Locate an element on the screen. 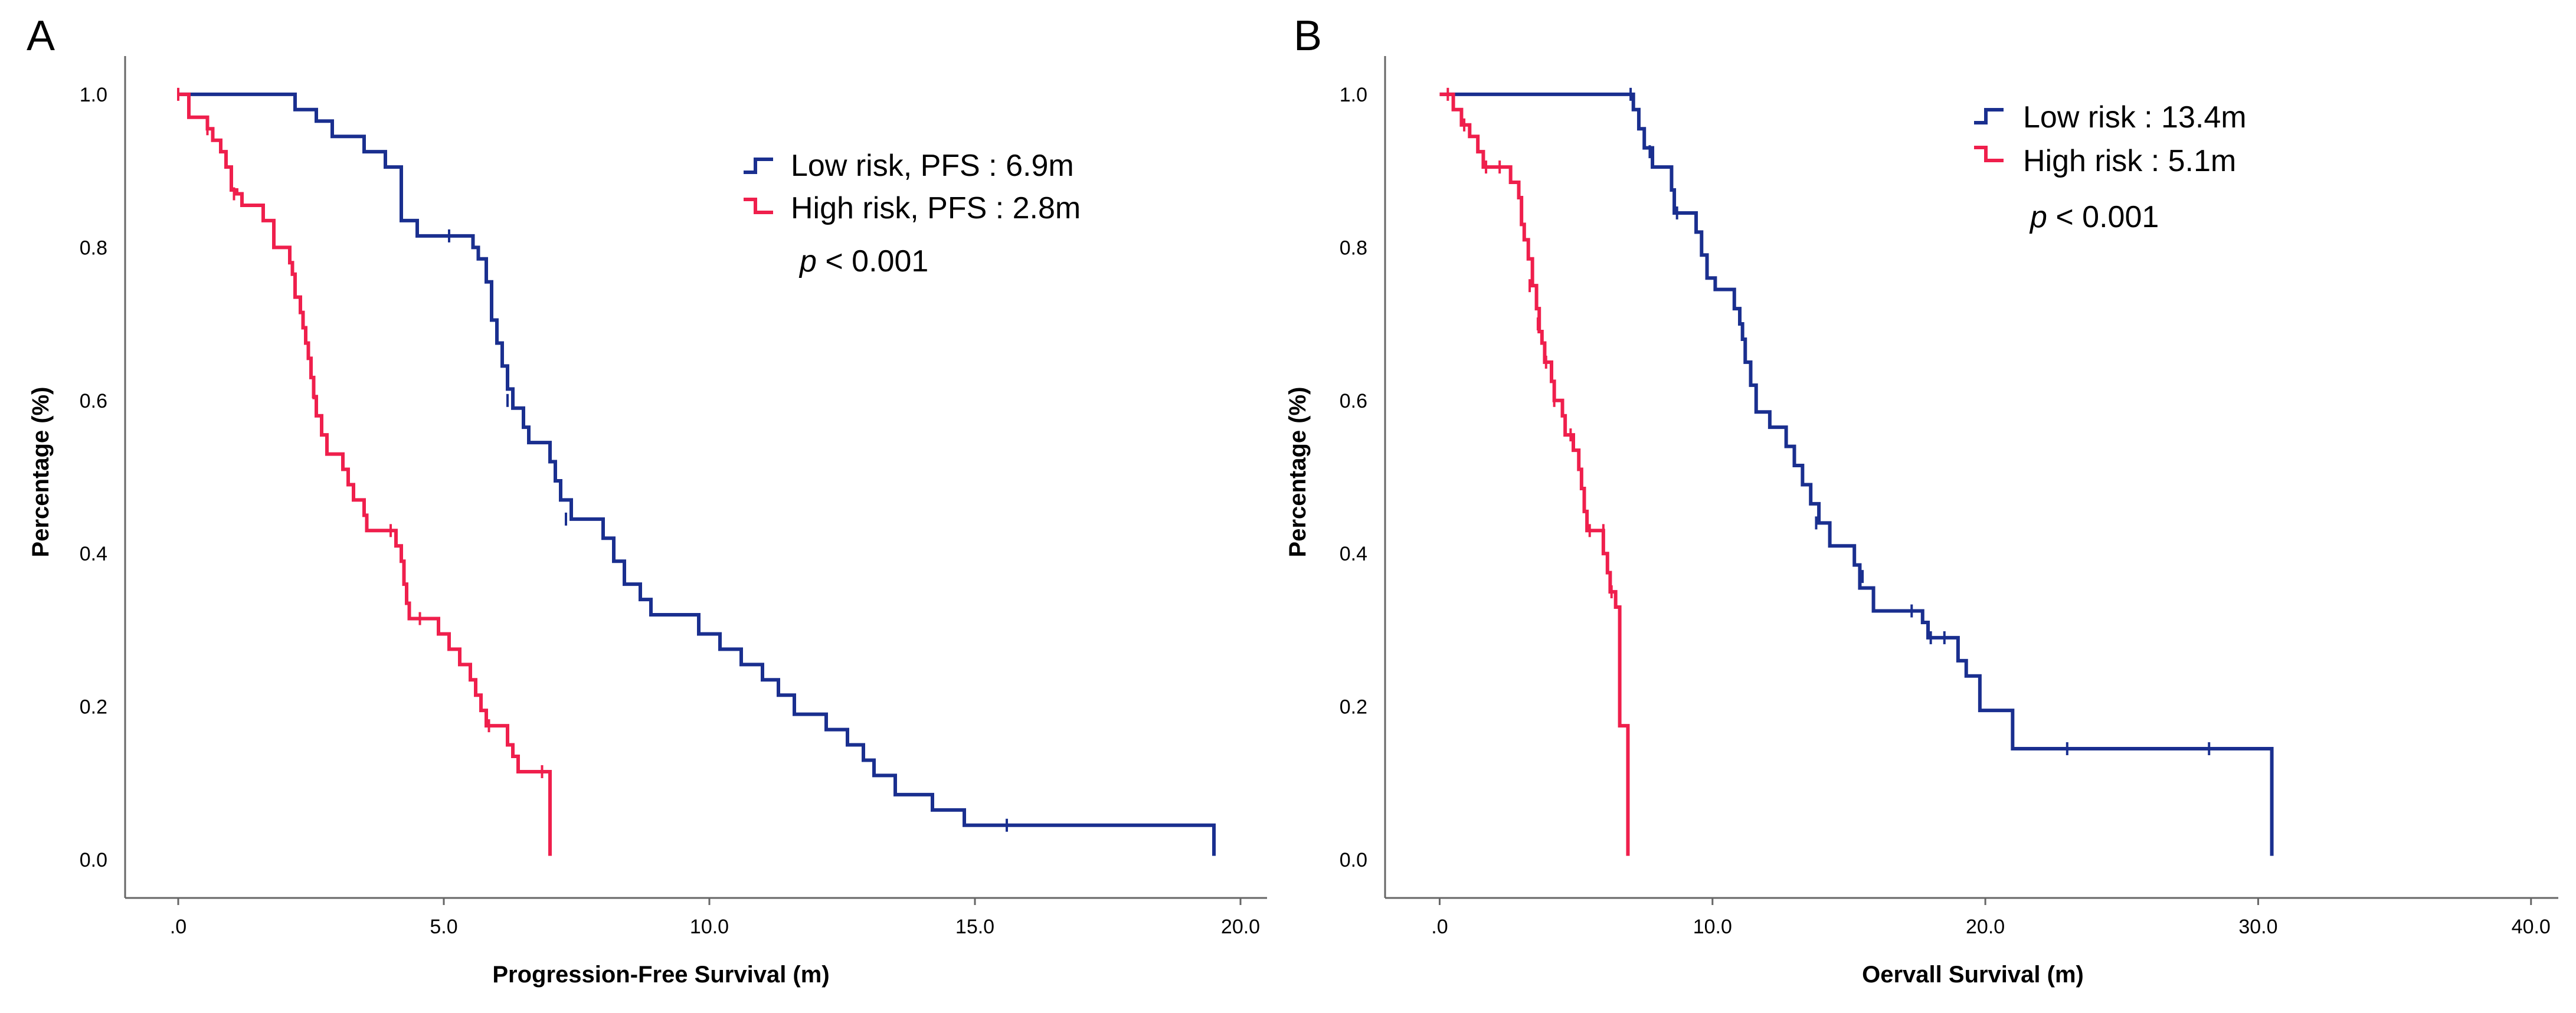 The image size is (2576, 1013). legend-label-high-risk: High risk, PFS : 2.8m is located at coordinates (936, 208).